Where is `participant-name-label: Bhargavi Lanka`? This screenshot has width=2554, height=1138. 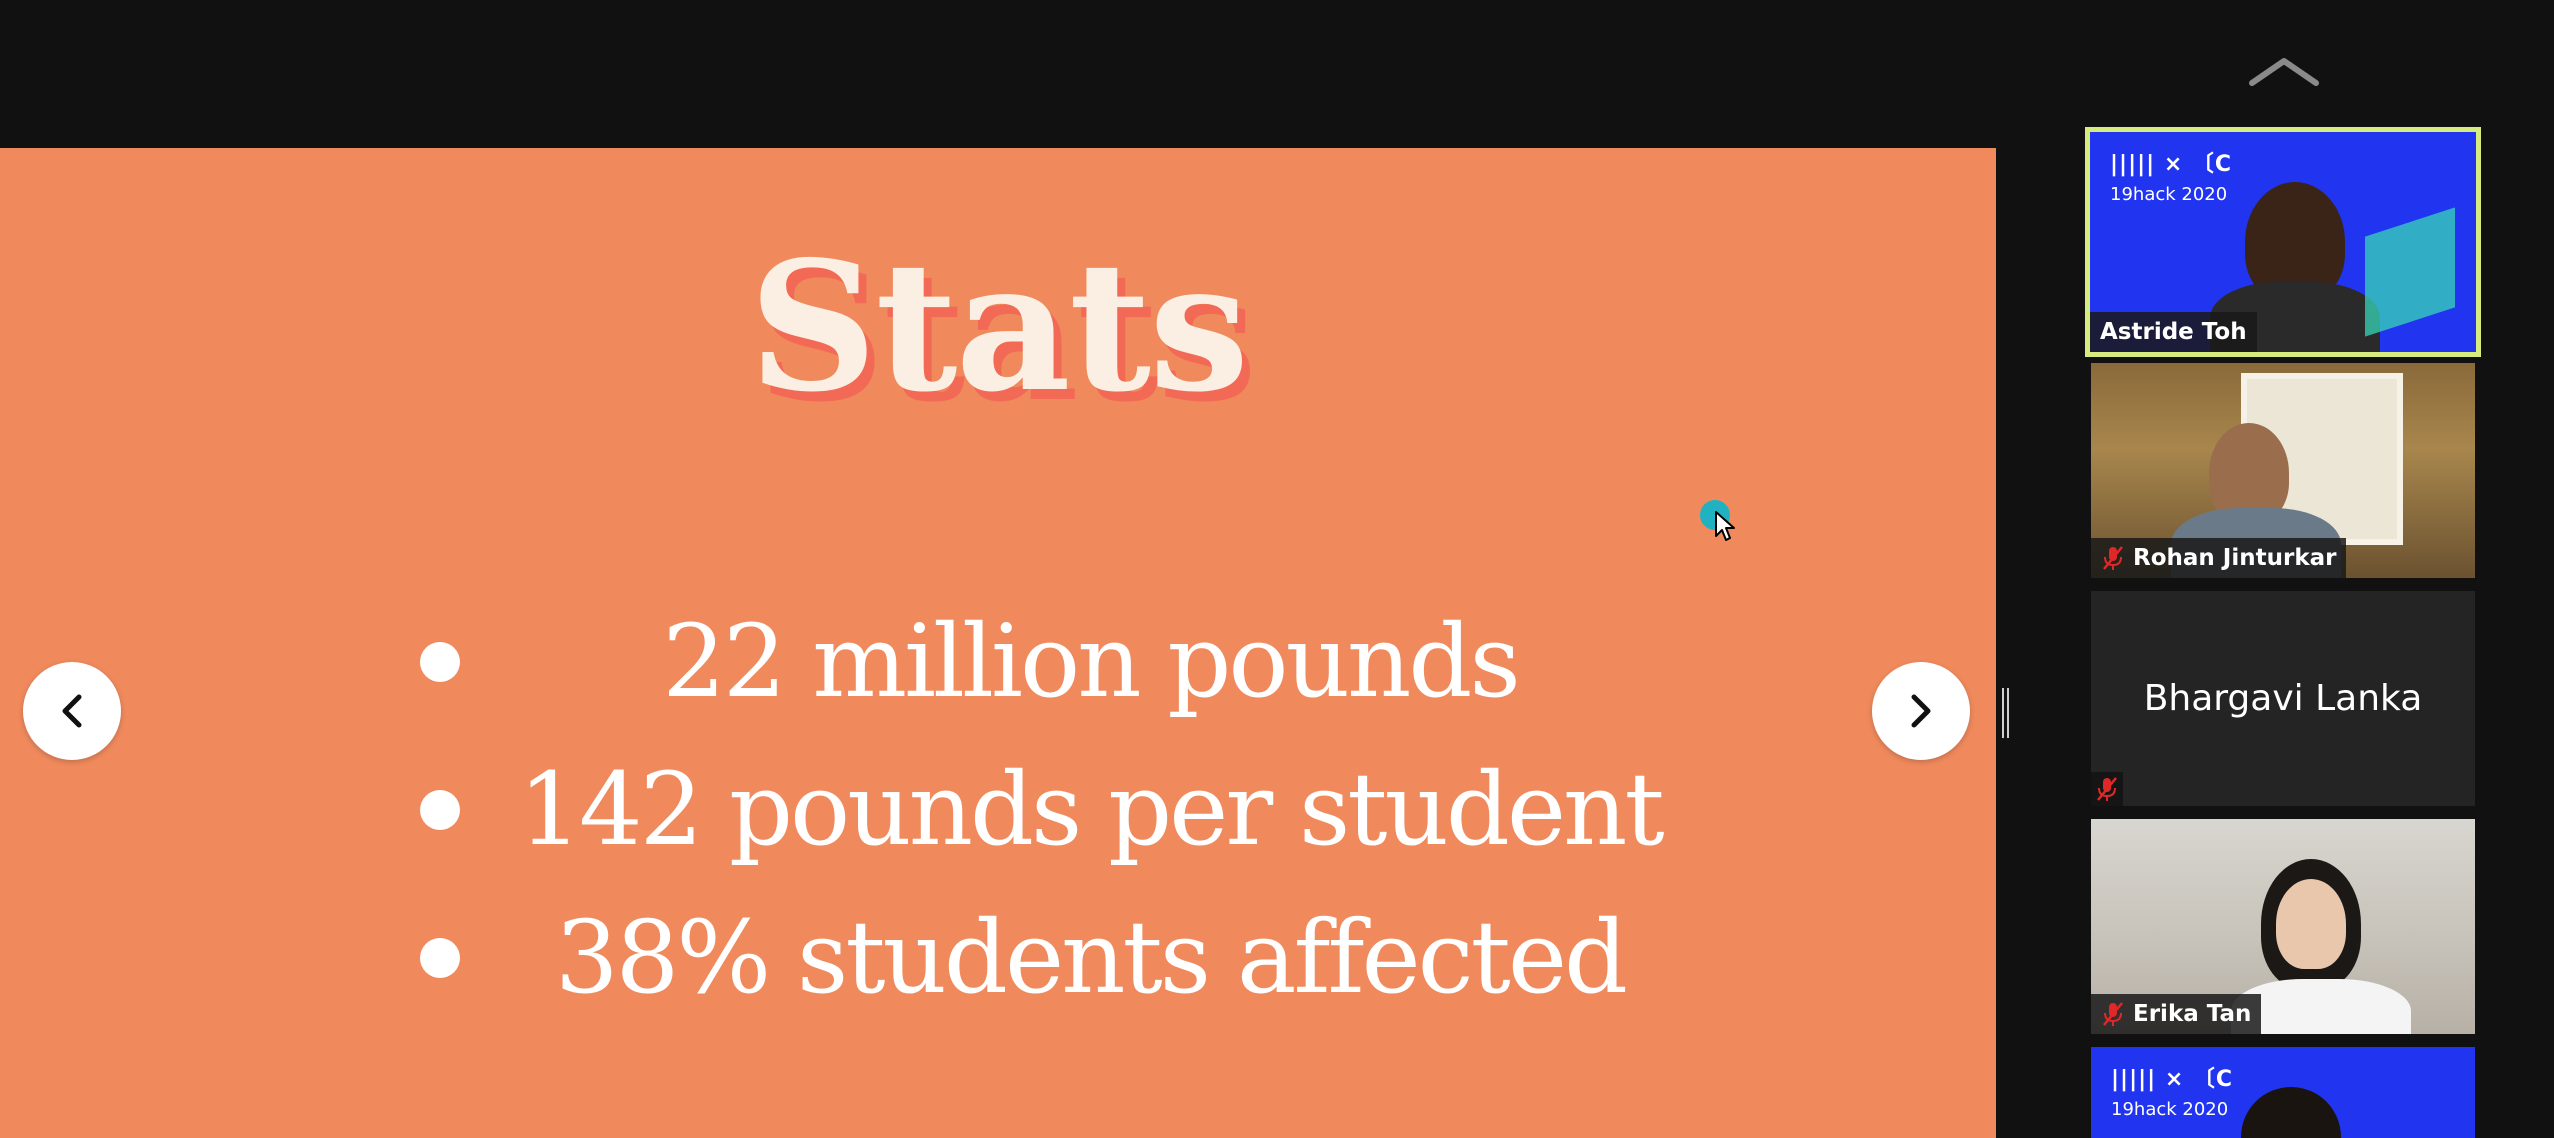
participant-name-label: Bhargavi Lanka is located at coordinates (2283, 698).